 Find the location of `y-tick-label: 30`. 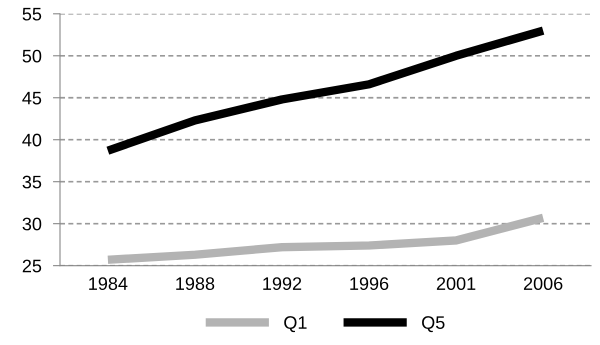

y-tick-label: 30 is located at coordinates (32, 224).